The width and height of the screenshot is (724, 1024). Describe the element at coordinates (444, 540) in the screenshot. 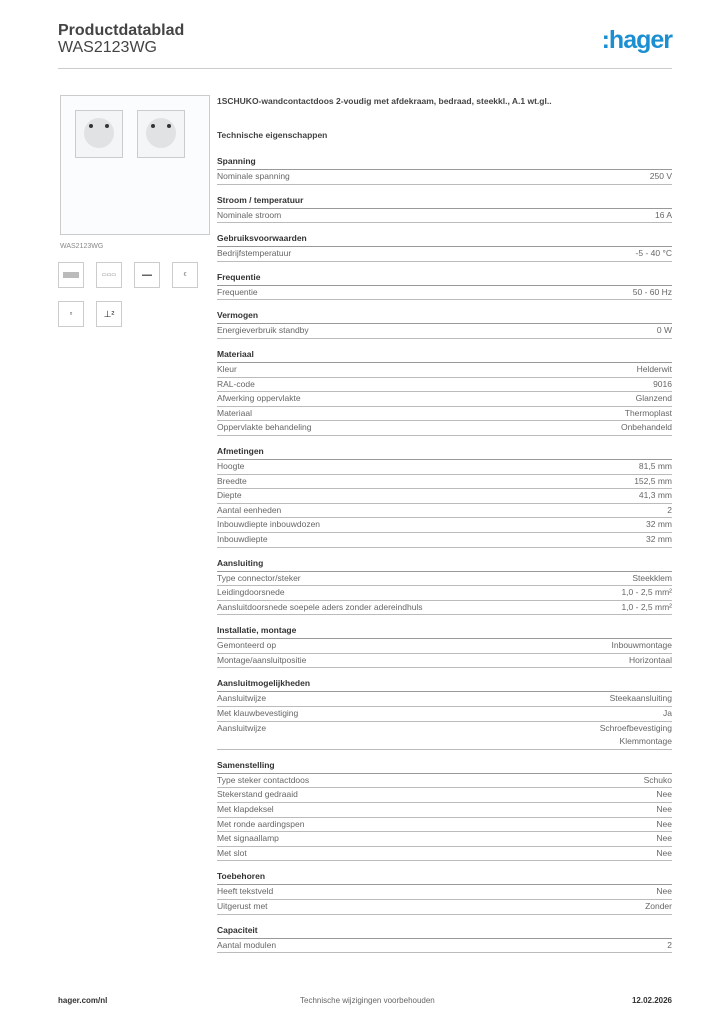

I see `spec-row: Inbouwdiepte 32 mm` at that location.